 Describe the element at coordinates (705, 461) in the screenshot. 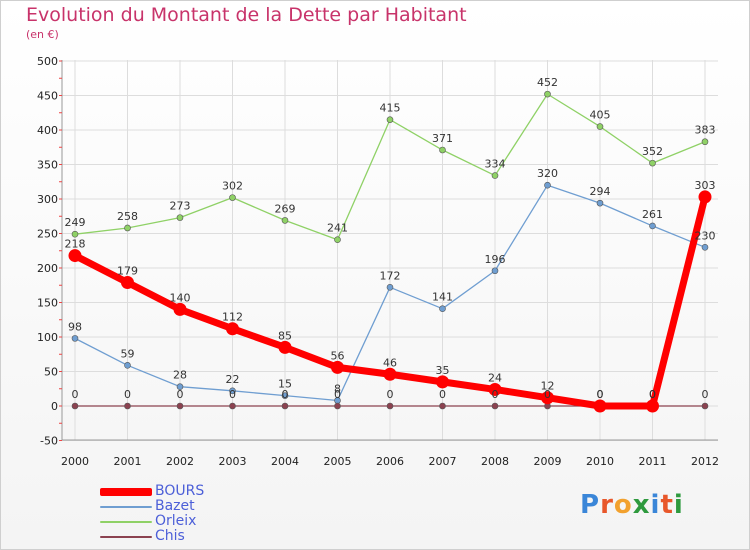

I see `x-tick-label: 2012` at that location.